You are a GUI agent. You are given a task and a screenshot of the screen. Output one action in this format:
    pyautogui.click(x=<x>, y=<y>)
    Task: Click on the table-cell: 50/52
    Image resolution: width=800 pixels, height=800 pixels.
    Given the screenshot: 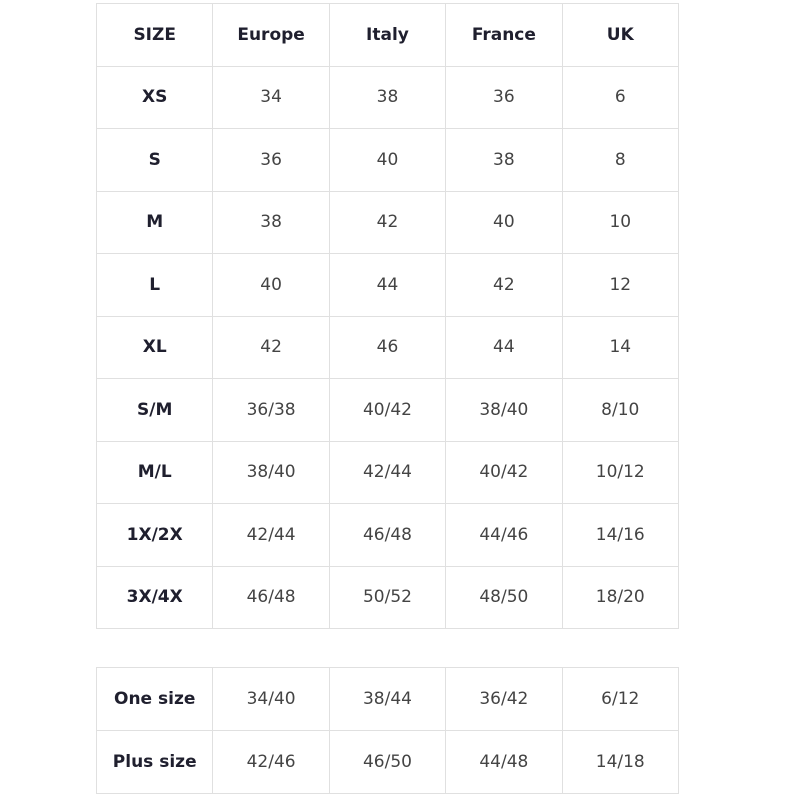 What is the action you would take?
    pyautogui.click(x=387, y=597)
    